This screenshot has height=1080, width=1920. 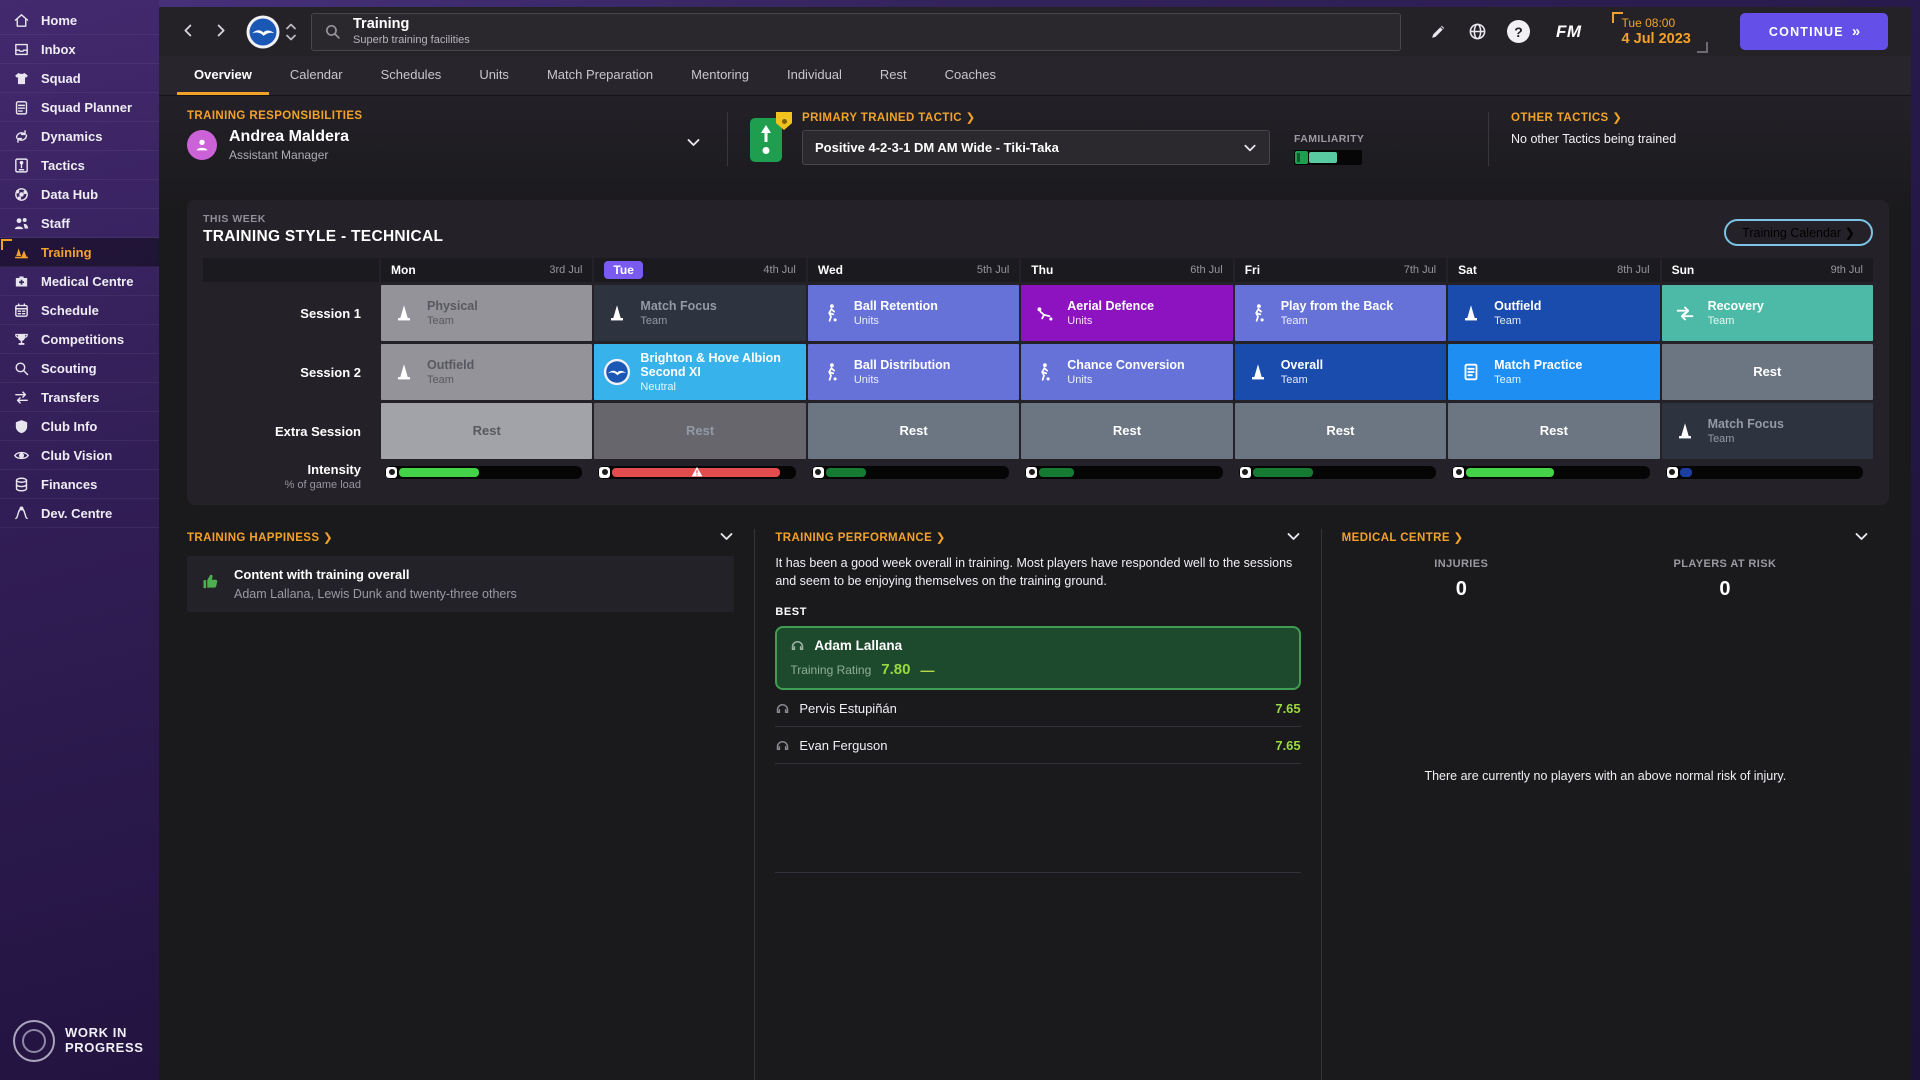 What do you see at coordinates (1036, 147) in the screenshot?
I see `primary-tactic-dropdown: Positive 4-2-3-1 DM AM Wide - Tiki-Taka` at bounding box center [1036, 147].